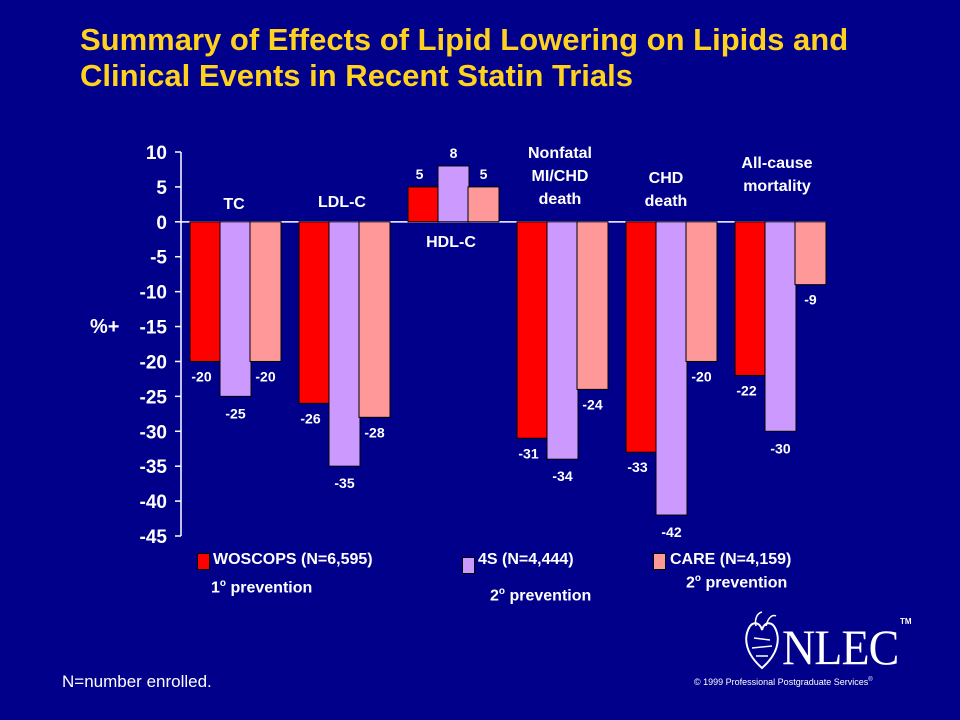  What do you see at coordinates (780, 448) in the screenshot?
I see `data-label: -30` at bounding box center [780, 448].